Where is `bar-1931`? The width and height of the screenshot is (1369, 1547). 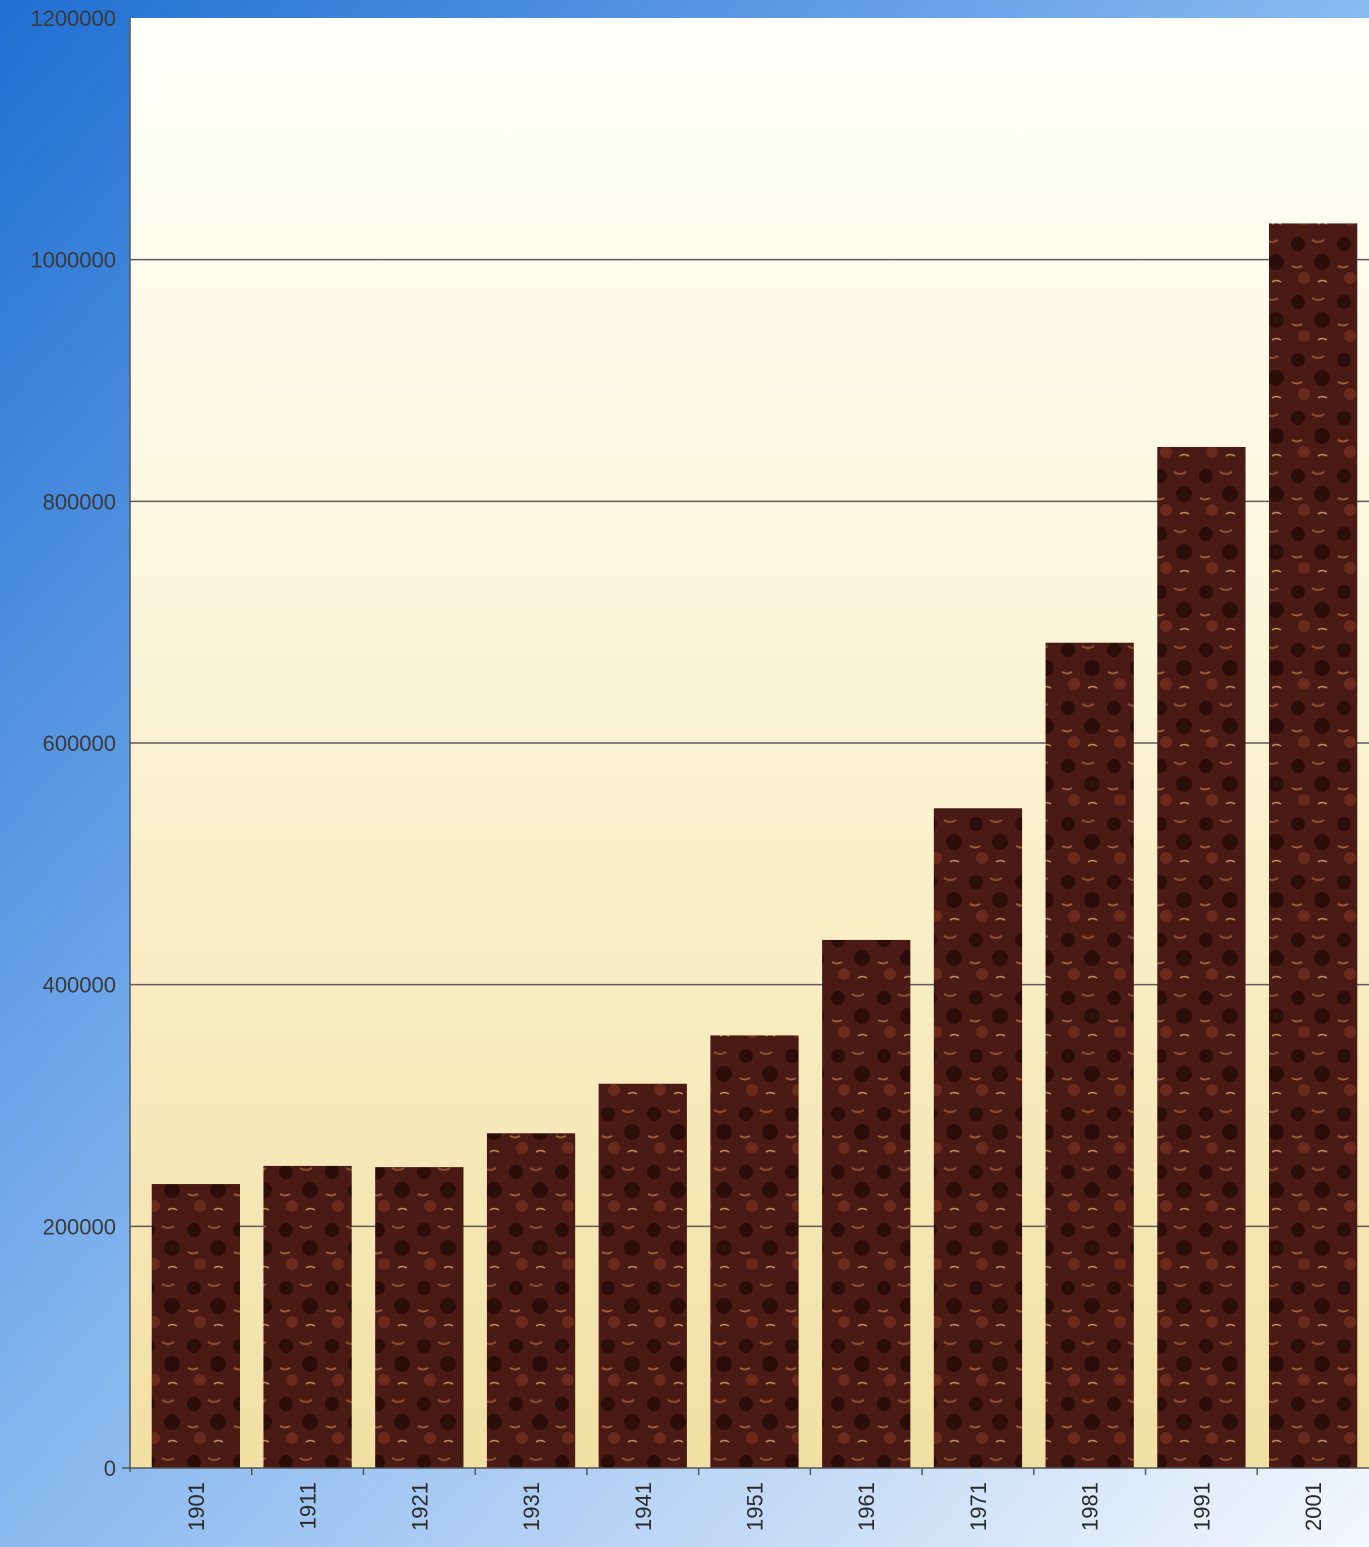
bar-1931 is located at coordinates (531, 1300).